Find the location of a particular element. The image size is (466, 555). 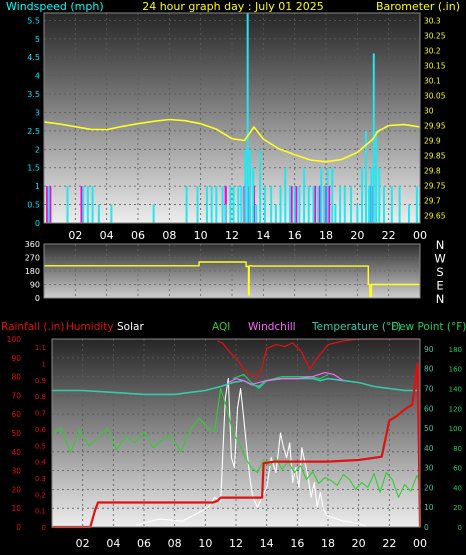

rainfall-tick-label: 0.9 is located at coordinates (40, 381).